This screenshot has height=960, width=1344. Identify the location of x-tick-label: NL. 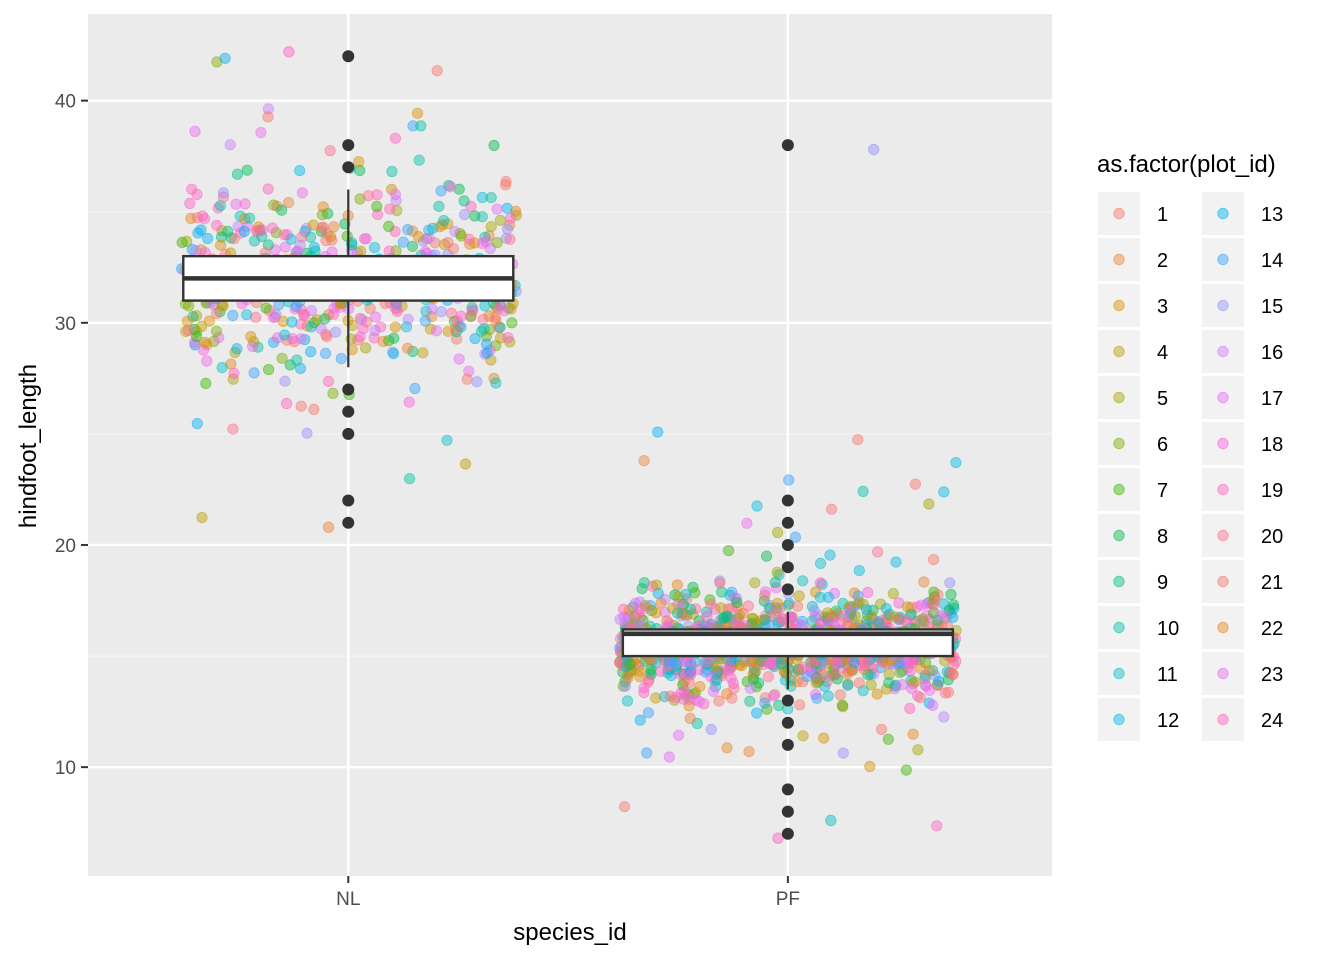
(348, 899).